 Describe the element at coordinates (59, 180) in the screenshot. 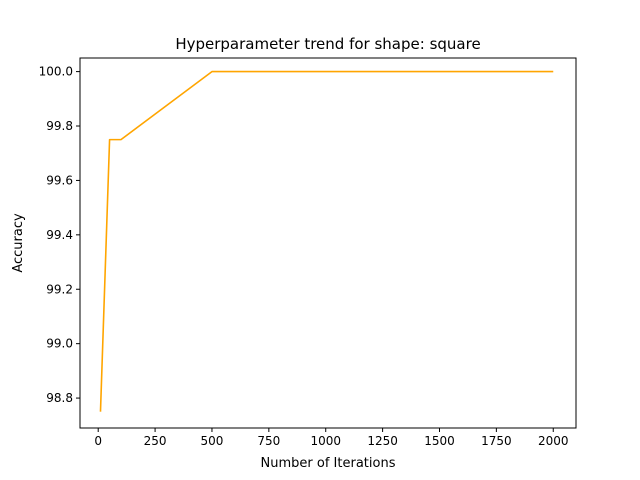

I see `y-tick-label: 99.6` at that location.